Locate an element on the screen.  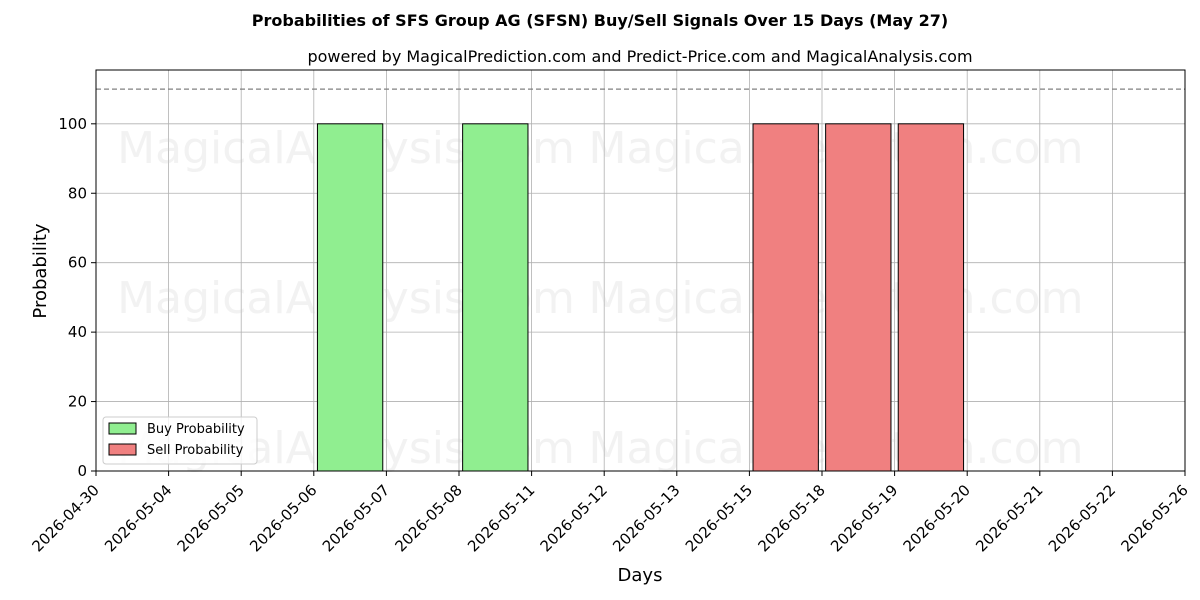
x-tick-label: 2026-05-04 is located at coordinates (138, 518).